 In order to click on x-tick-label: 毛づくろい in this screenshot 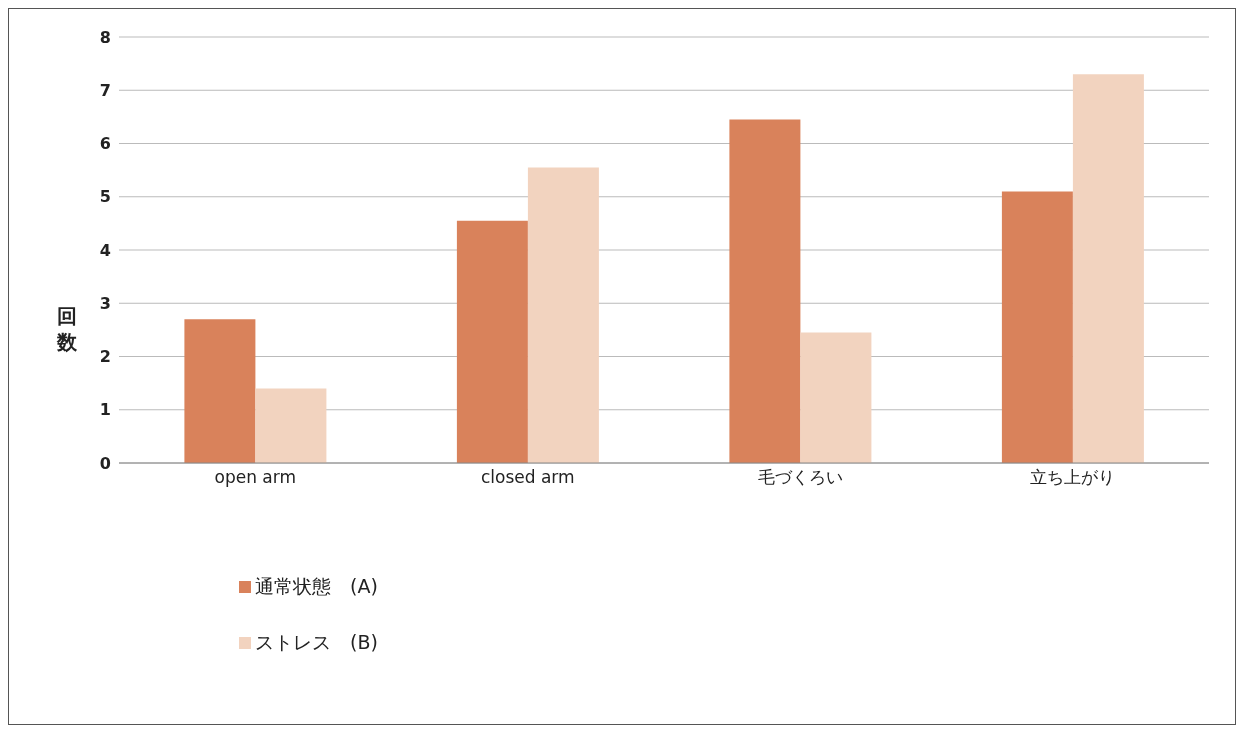, I will do `click(800, 477)`.